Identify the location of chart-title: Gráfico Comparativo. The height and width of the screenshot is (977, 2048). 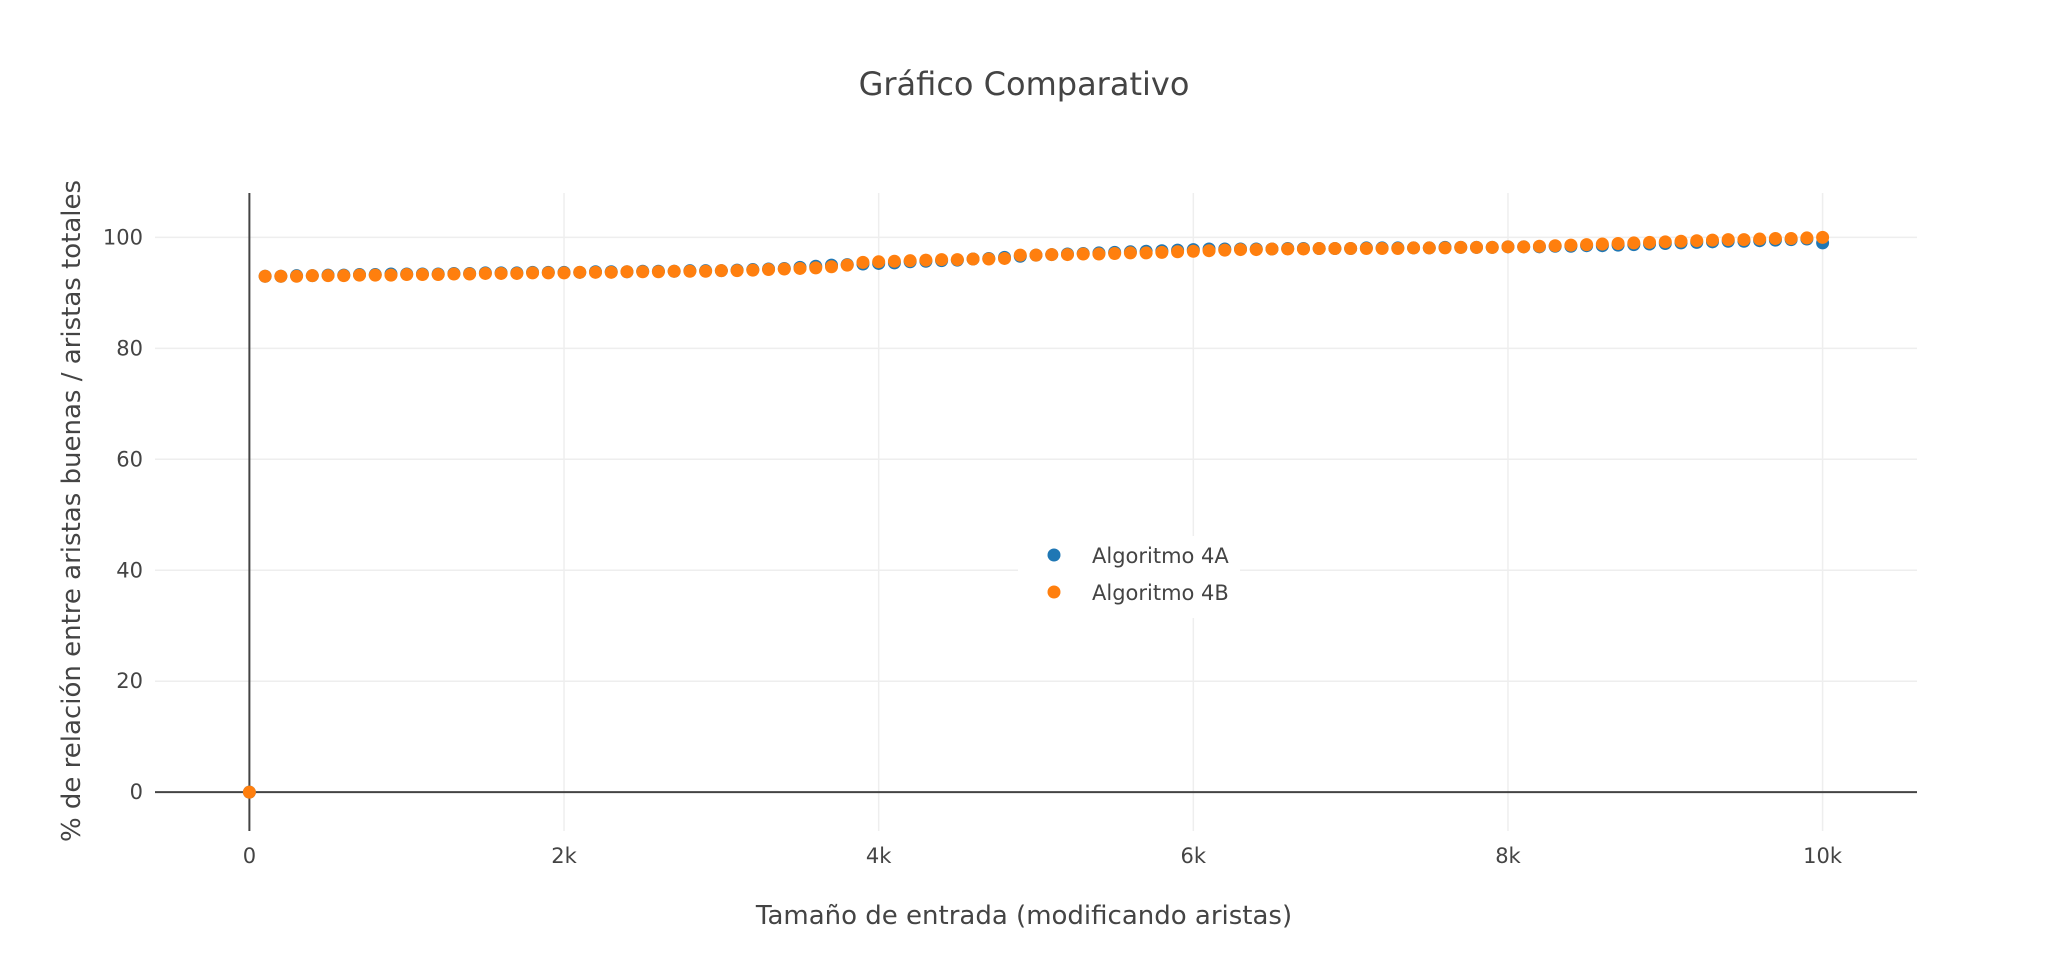
(1024, 84).